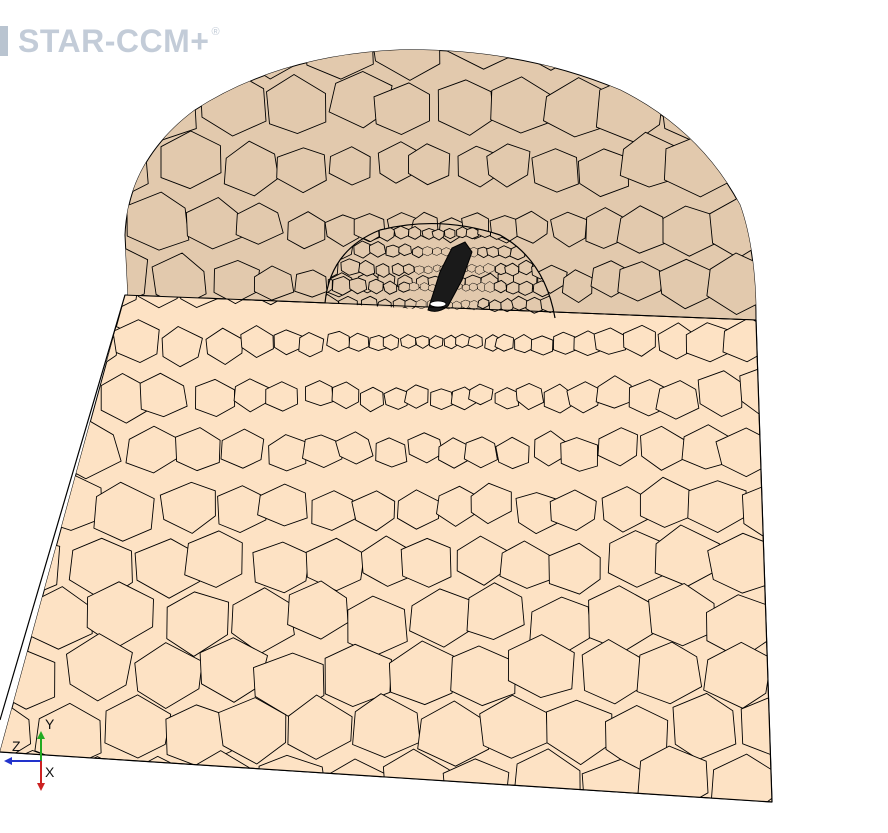  What do you see at coordinates (50, 772) in the screenshot?
I see `x-axis-label: X` at bounding box center [50, 772].